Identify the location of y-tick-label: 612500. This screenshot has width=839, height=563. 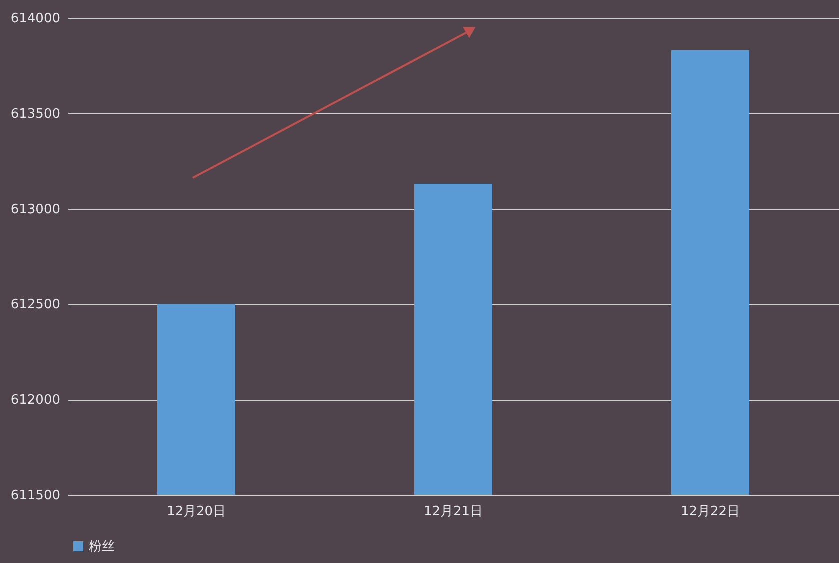
(35, 305).